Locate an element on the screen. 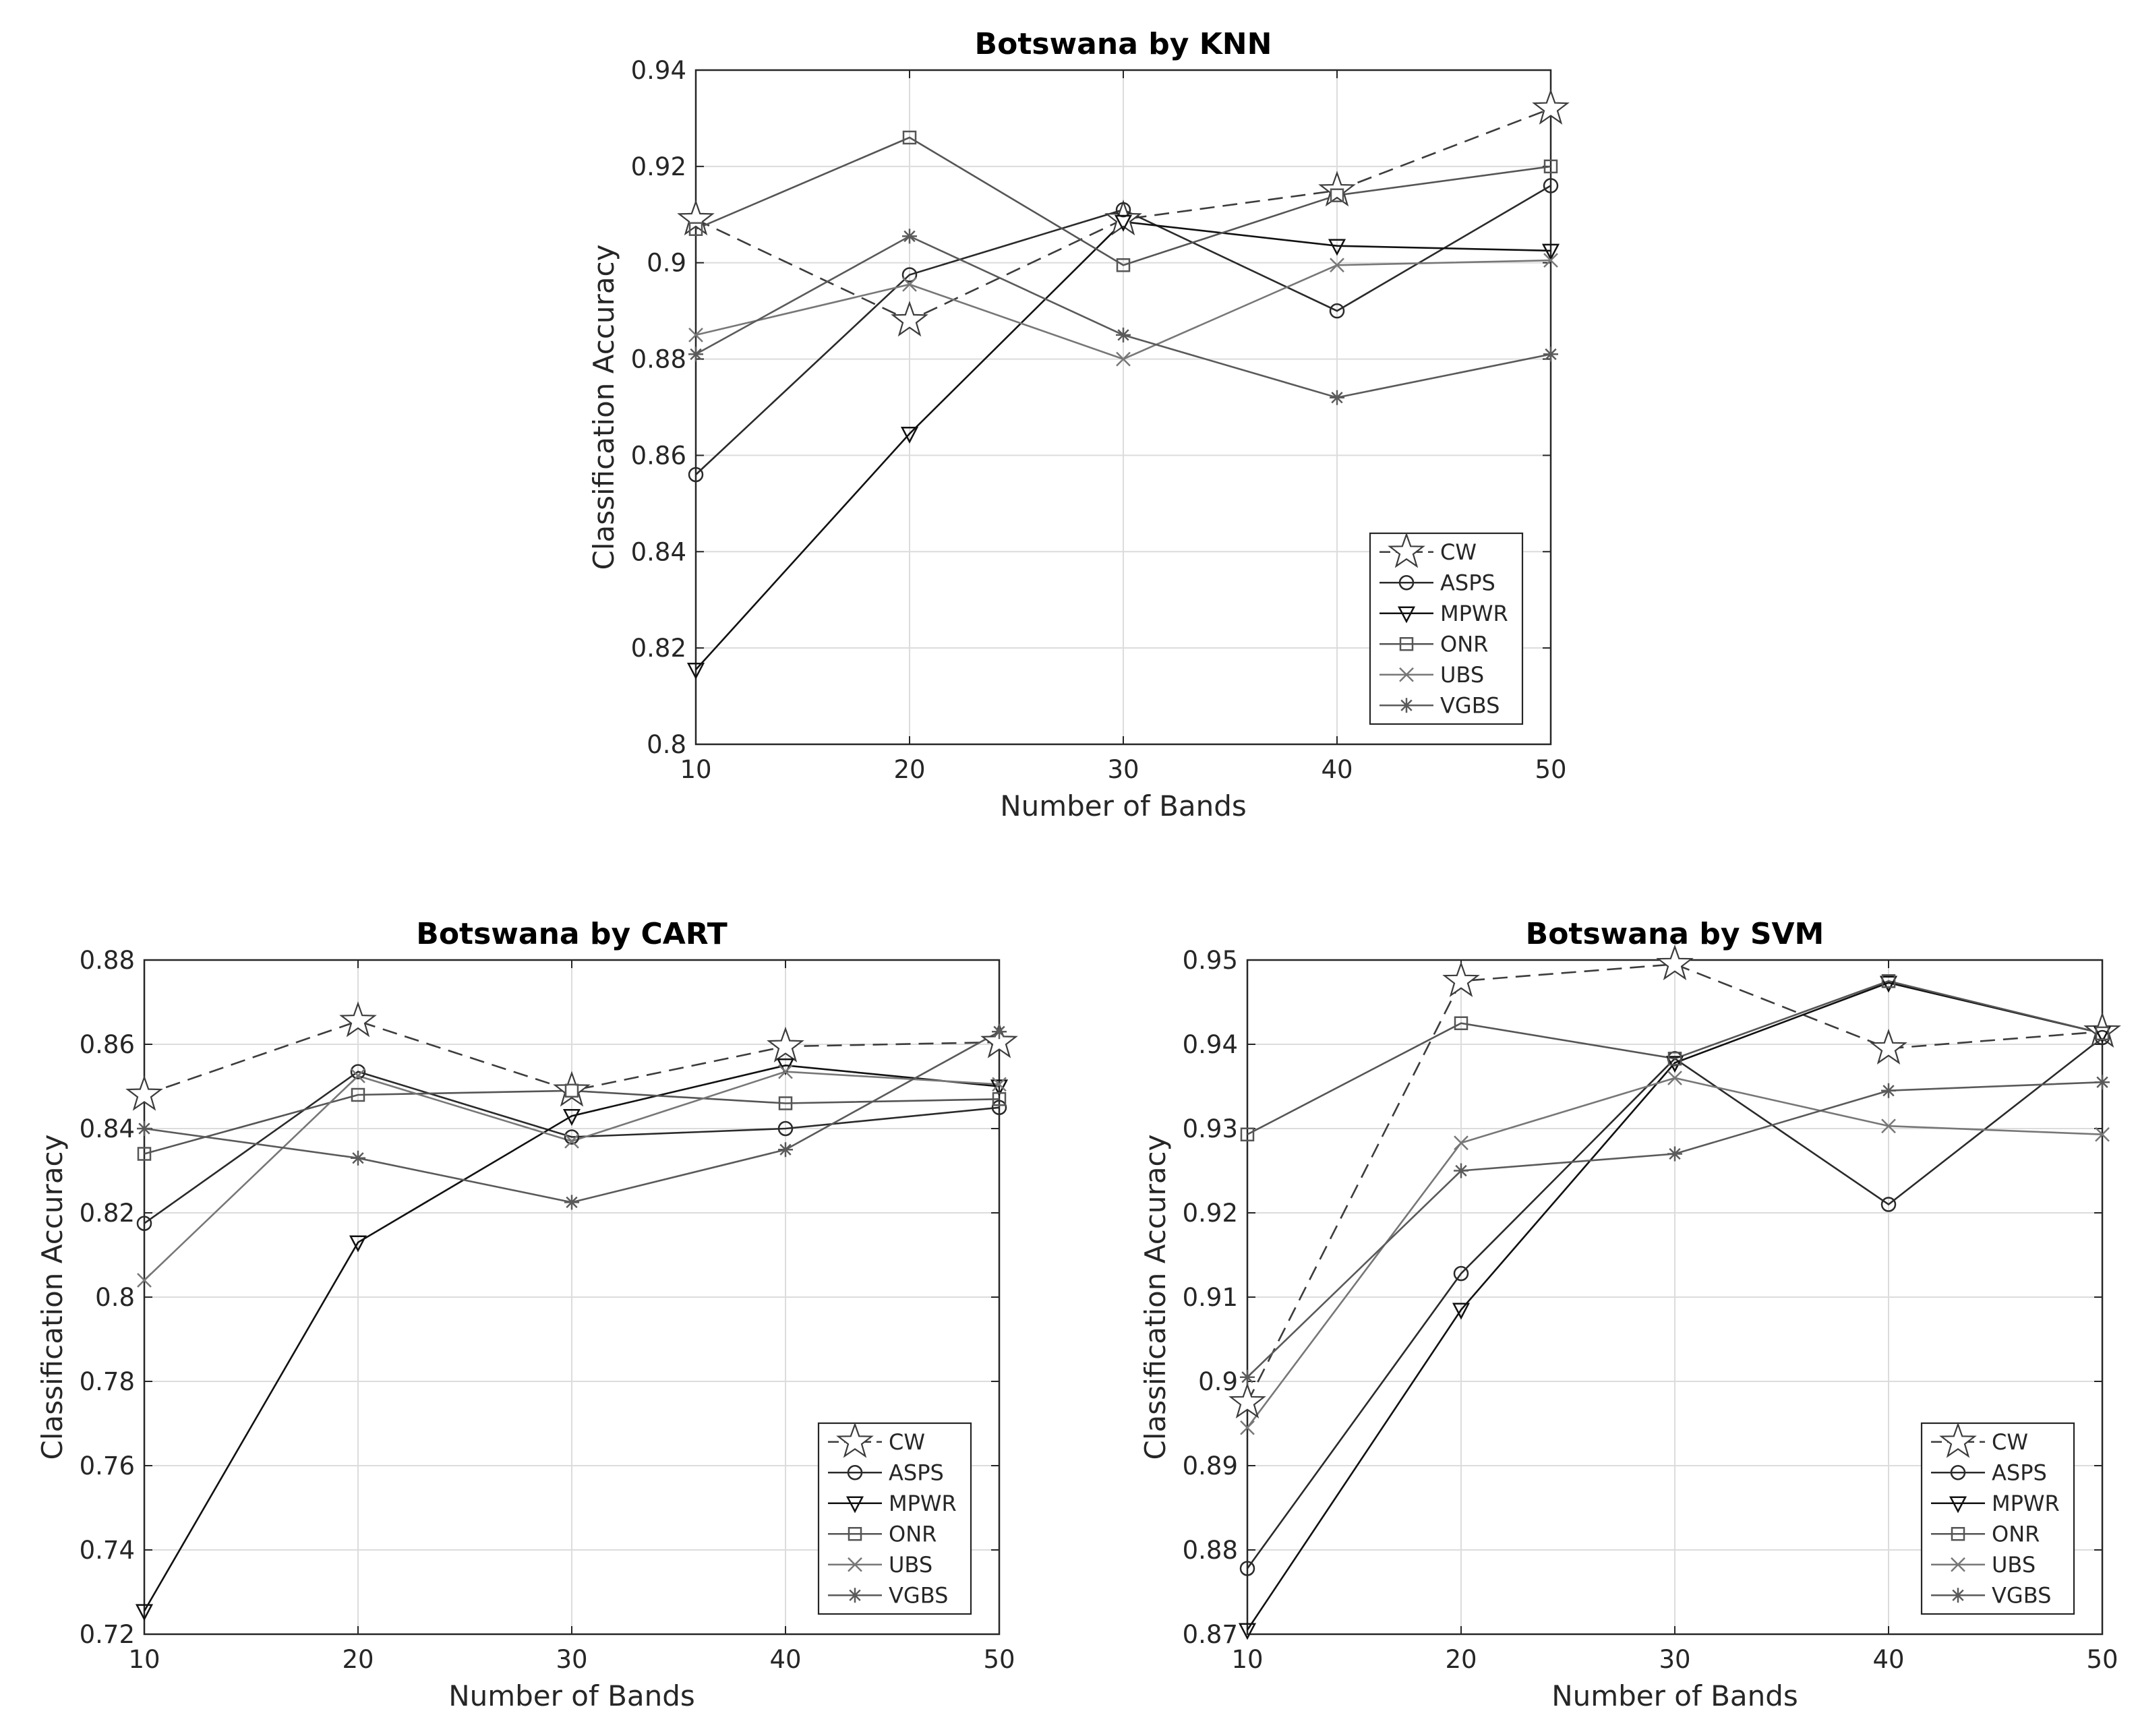  legend-label-asps: ASPS is located at coordinates (2019, 1472).